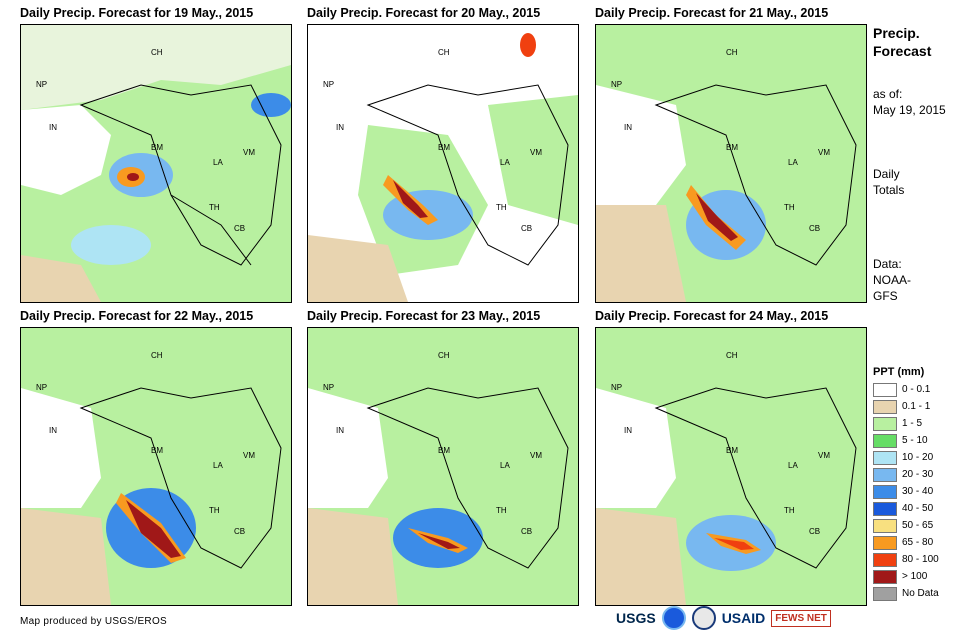 Image resolution: width=967 pixels, height=639 pixels. I want to click on legend-item: 40 - 50, so click(906, 508).